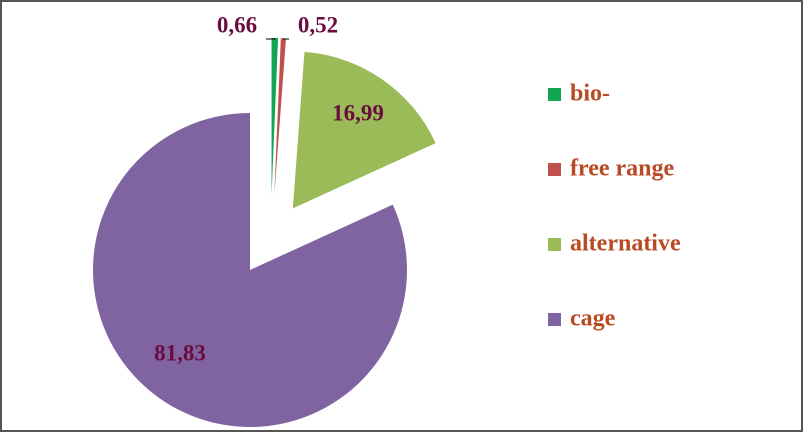 This screenshot has height=432, width=803. I want to click on data-label: 0,66, so click(237, 24).